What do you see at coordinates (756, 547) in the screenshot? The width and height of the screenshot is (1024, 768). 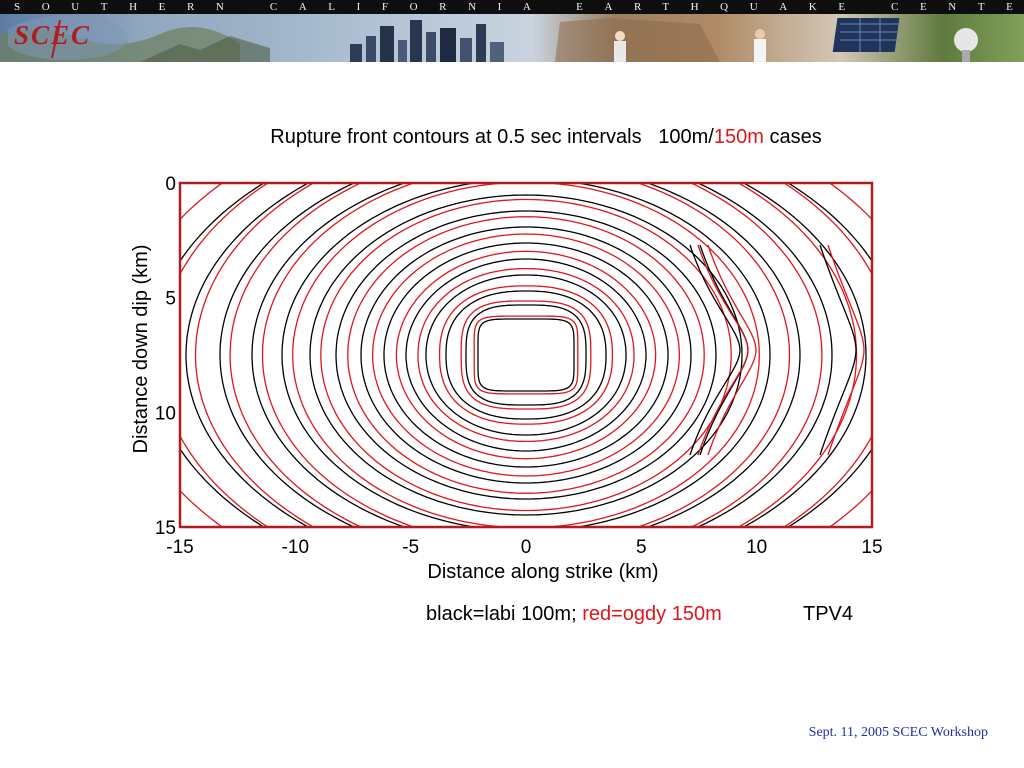 I see `x-tick-label: 10` at bounding box center [756, 547].